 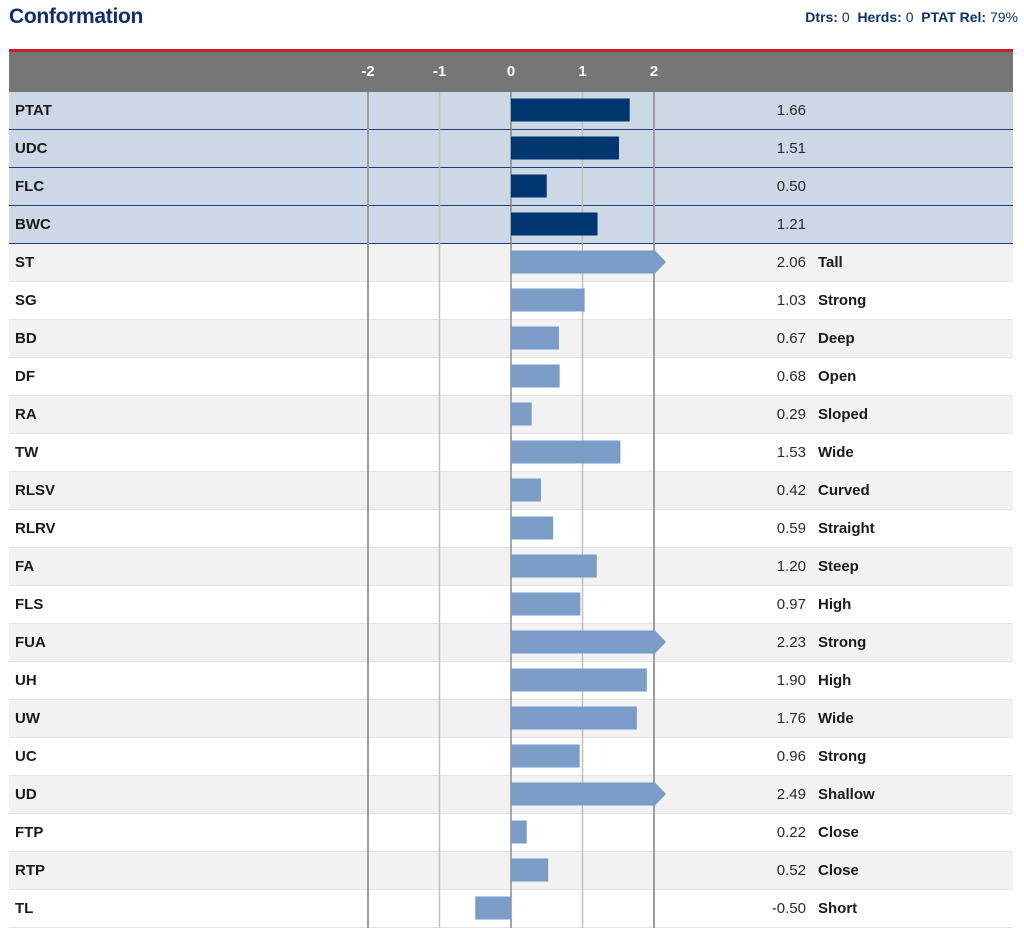 I want to click on trait-descriptor: Curved, so click(x=844, y=490).